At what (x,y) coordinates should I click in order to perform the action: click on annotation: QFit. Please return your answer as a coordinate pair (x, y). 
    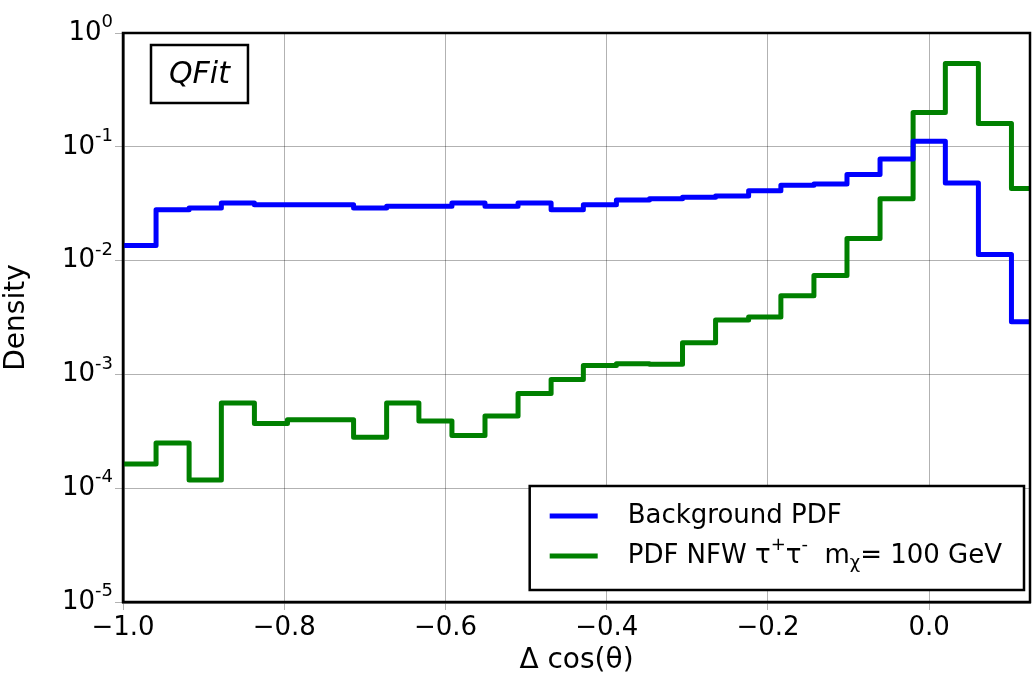
    Looking at the image, I should click on (200, 72).